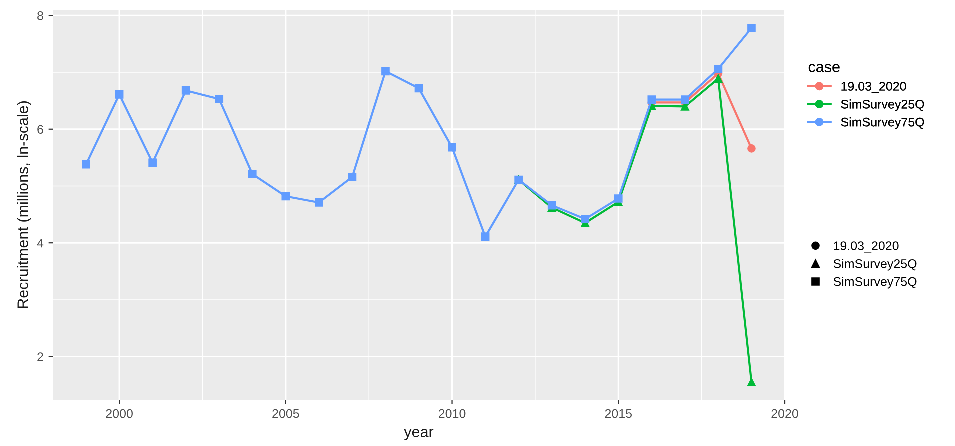  Describe the element at coordinates (419, 434) in the screenshot. I see `x-axis-title: year` at that location.